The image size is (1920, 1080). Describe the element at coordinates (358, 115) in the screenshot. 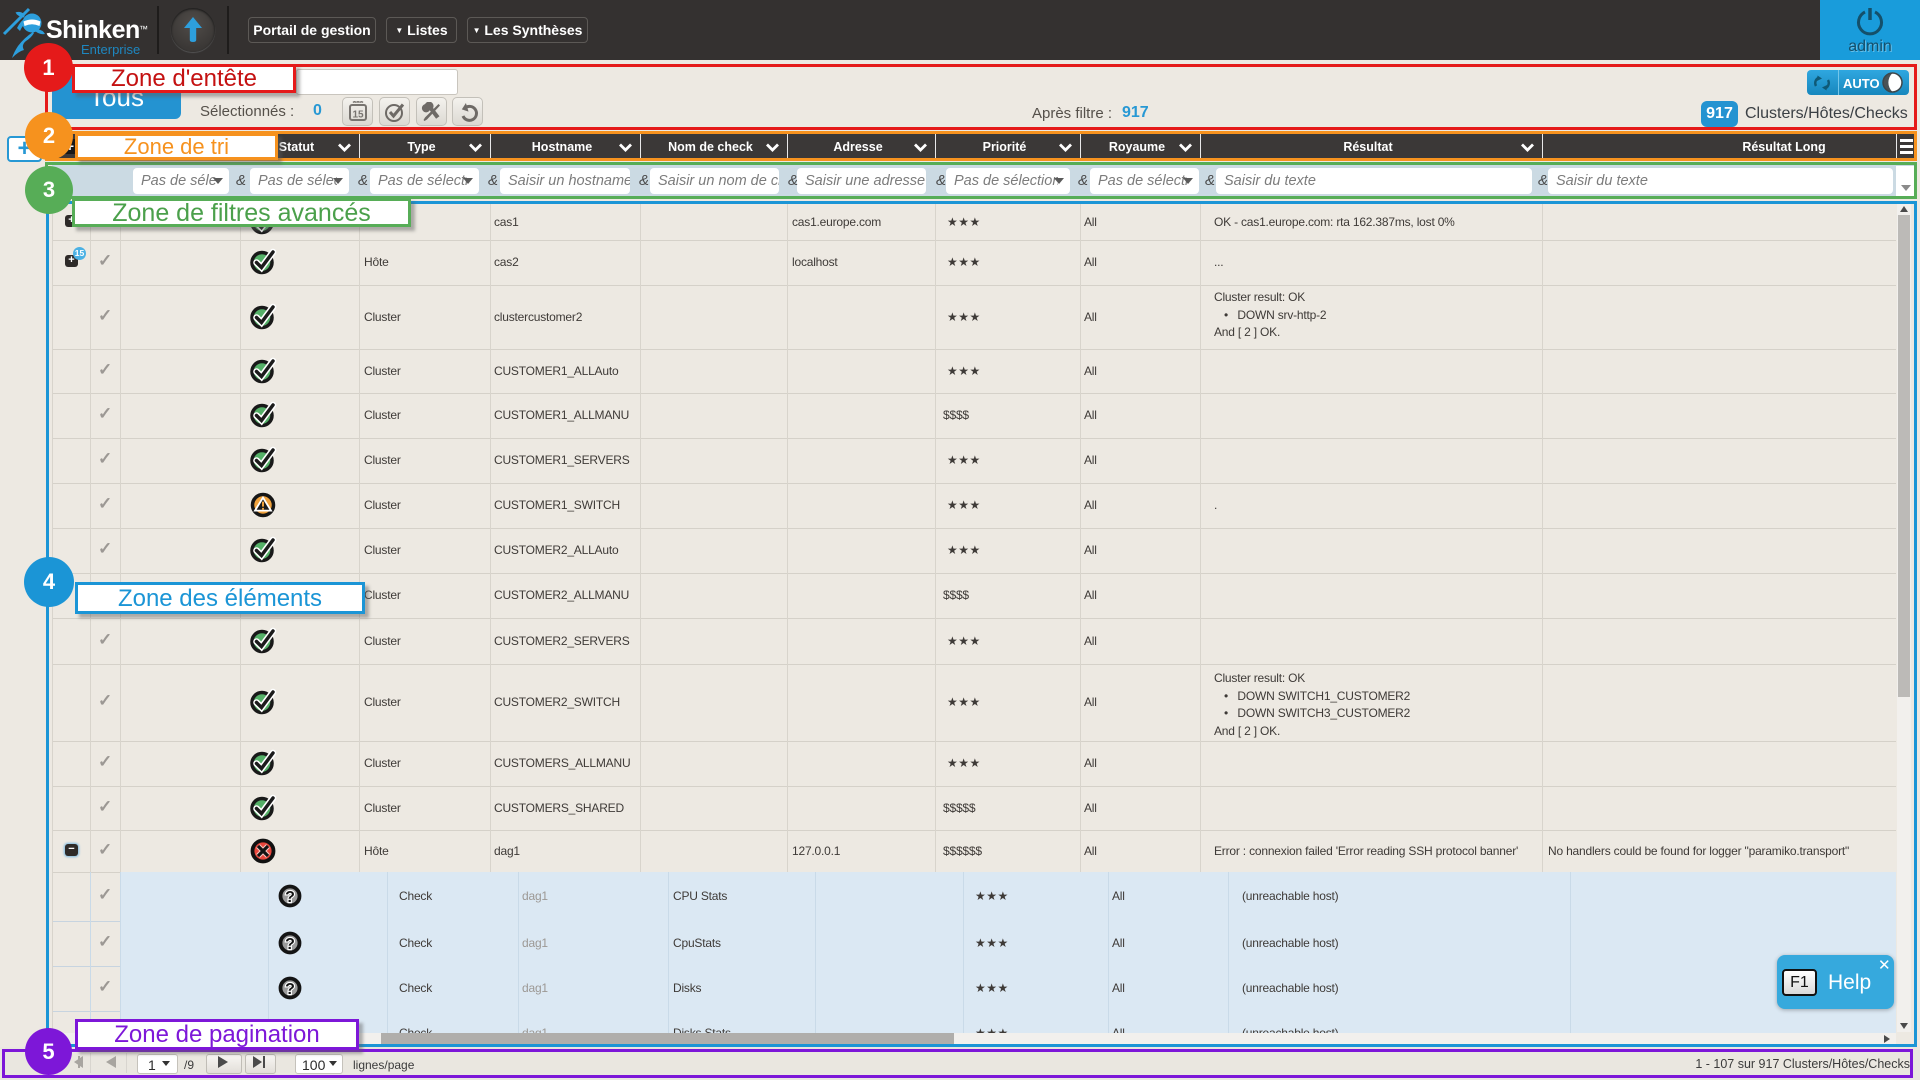

I see `svg-text: 15` at that location.